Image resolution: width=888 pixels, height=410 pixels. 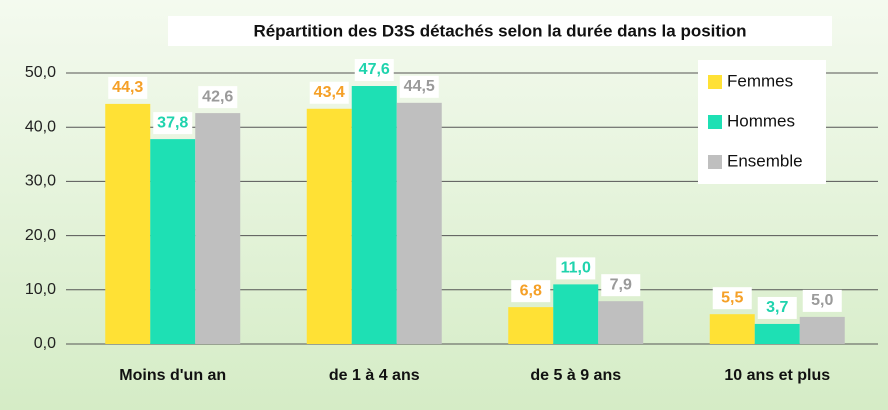 What do you see at coordinates (777, 375) in the screenshot?
I see `x-tick-label: 10 ans et plus` at bounding box center [777, 375].